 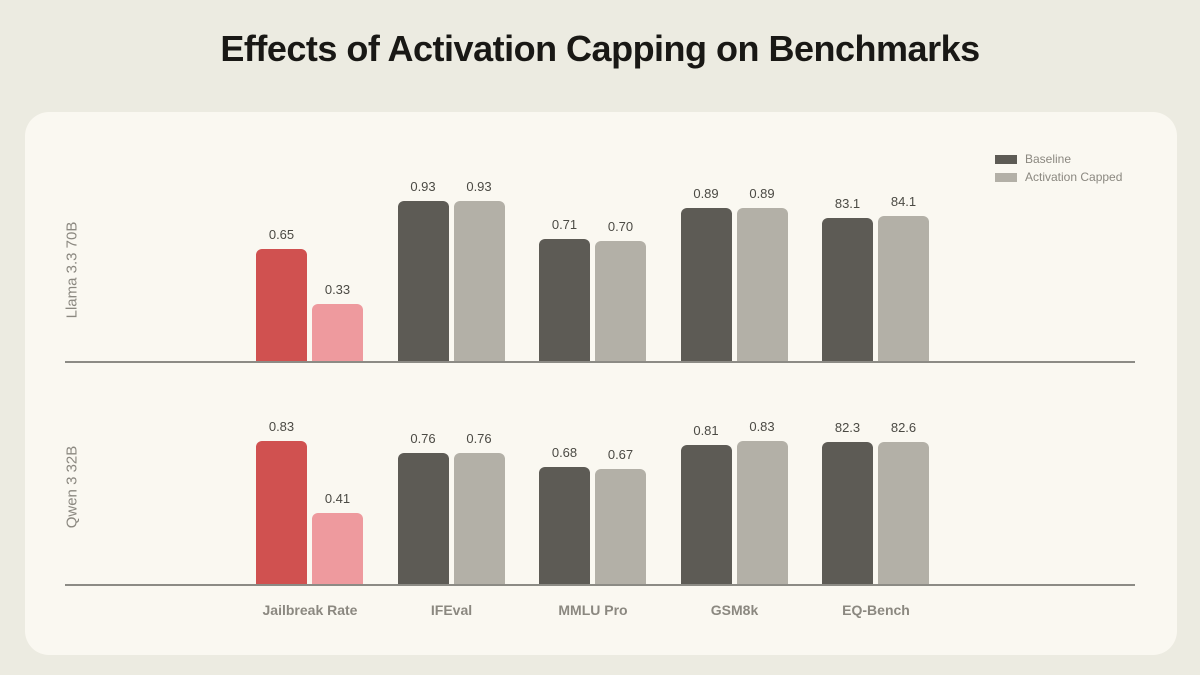 I want to click on x-label-gsm8k: GSM8k, so click(x=734, y=610).